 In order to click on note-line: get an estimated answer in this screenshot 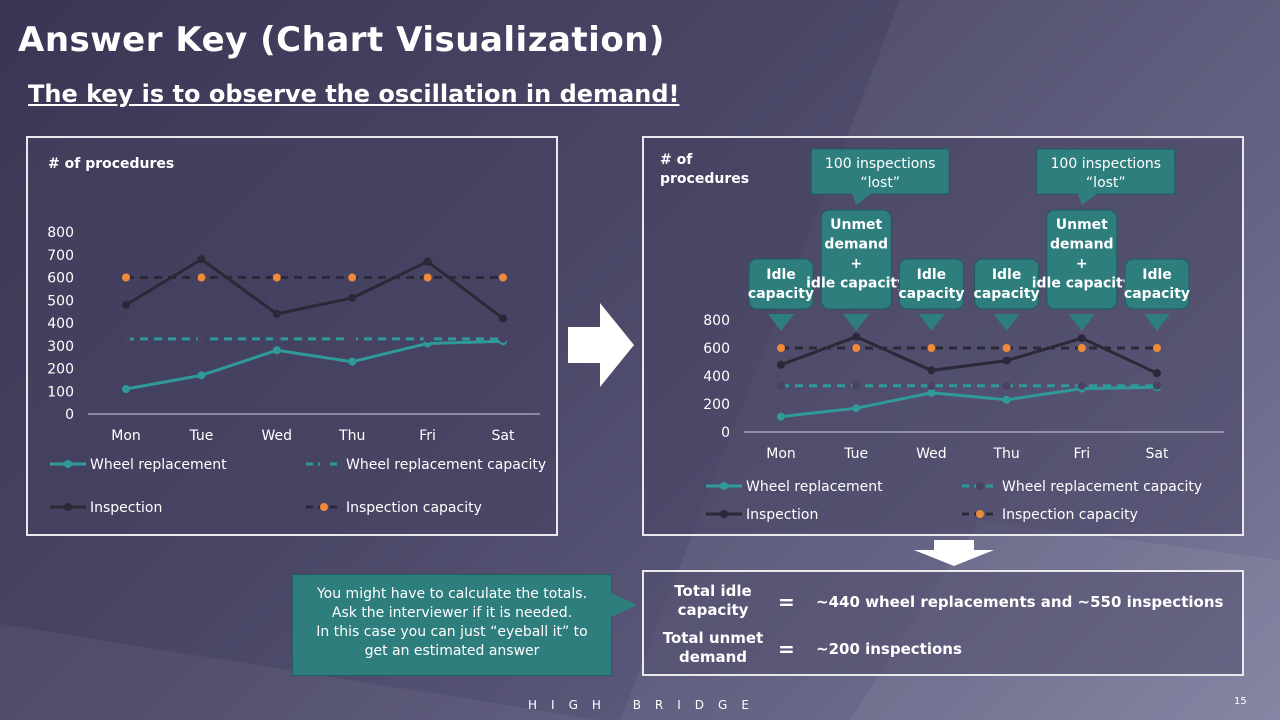, I will do `click(452, 651)`.